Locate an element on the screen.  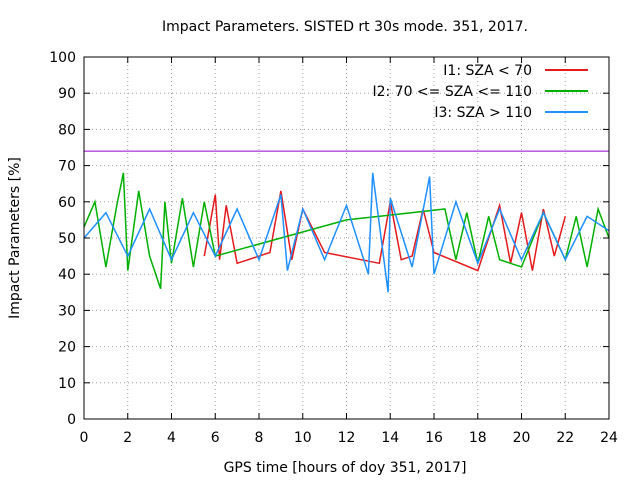
y-tick-label: 40 is located at coordinates (67, 275).